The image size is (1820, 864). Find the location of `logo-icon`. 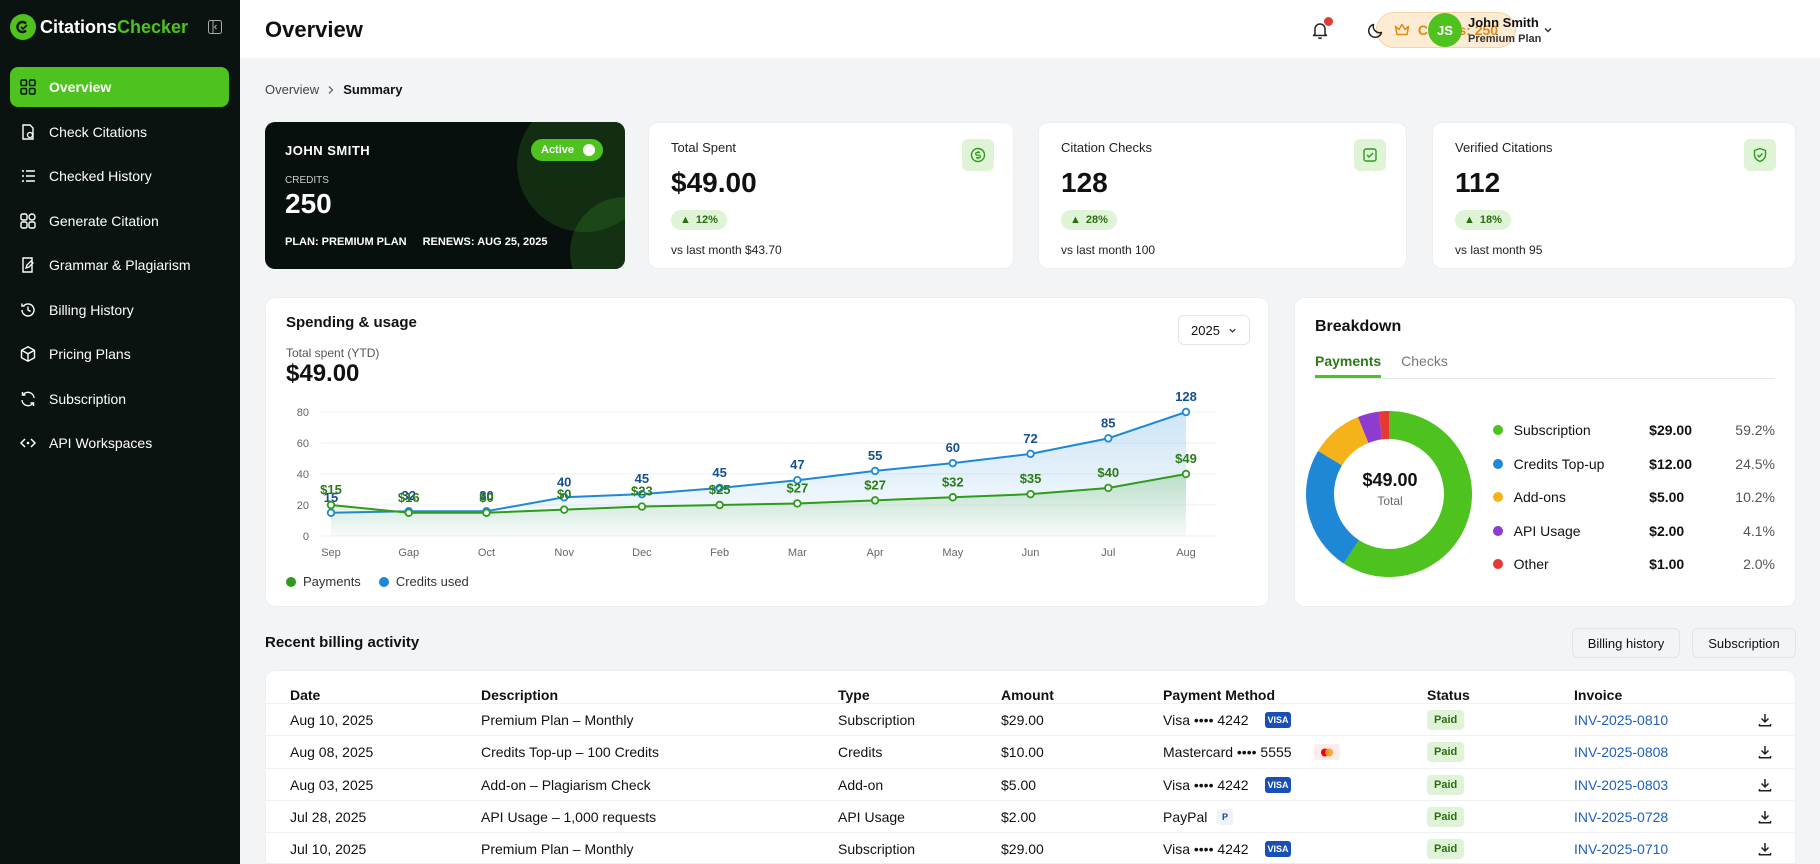

logo-icon is located at coordinates (23, 27).